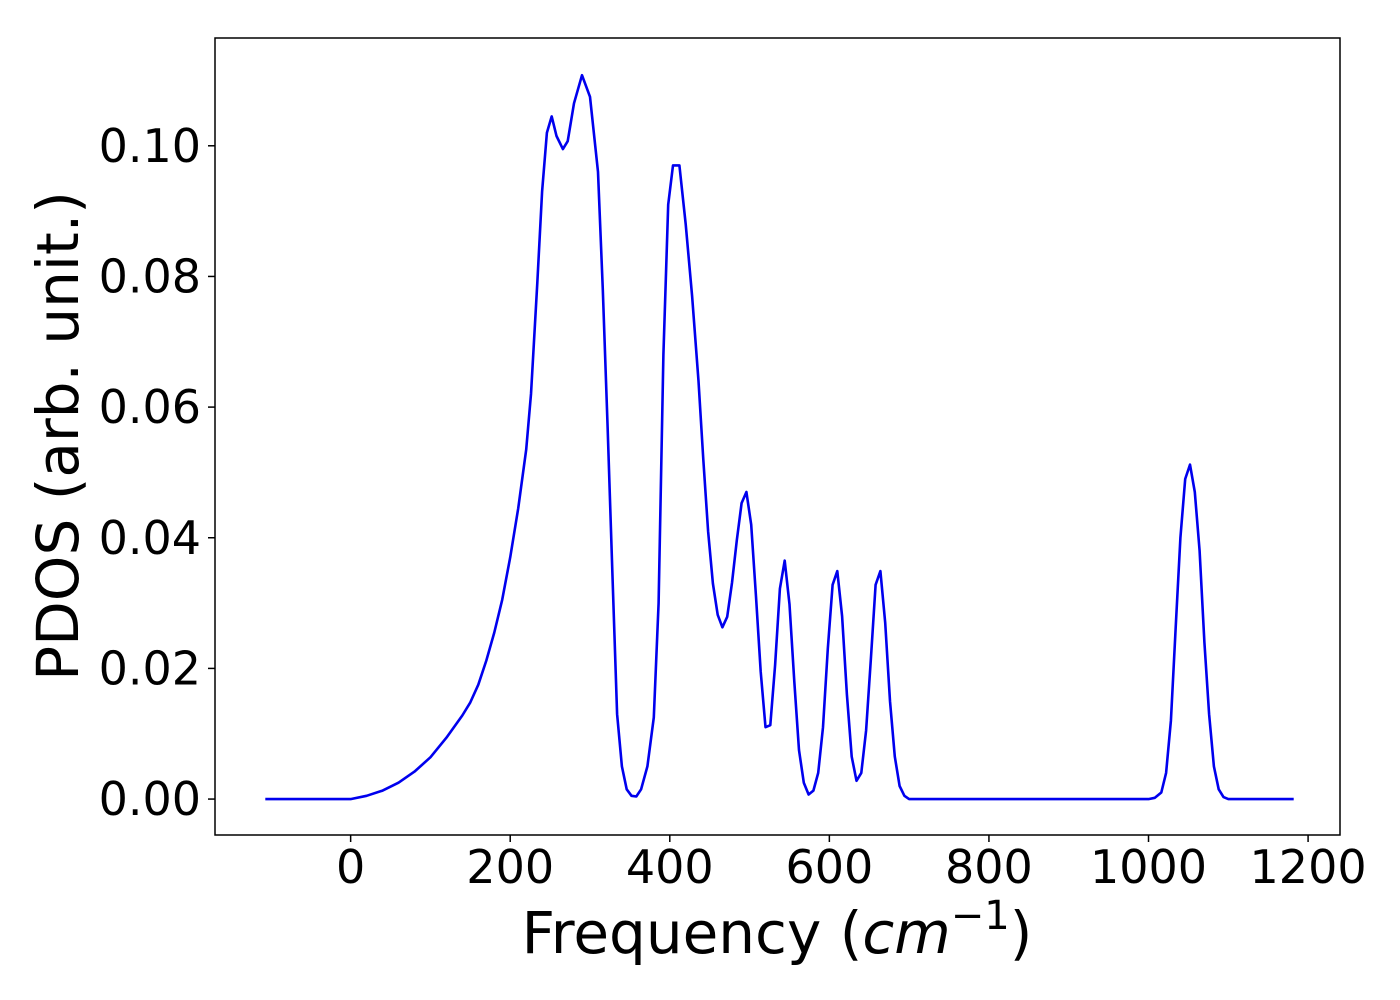  What do you see at coordinates (1021, 933) in the screenshot?
I see `x-axis-label-close: )` at bounding box center [1021, 933].